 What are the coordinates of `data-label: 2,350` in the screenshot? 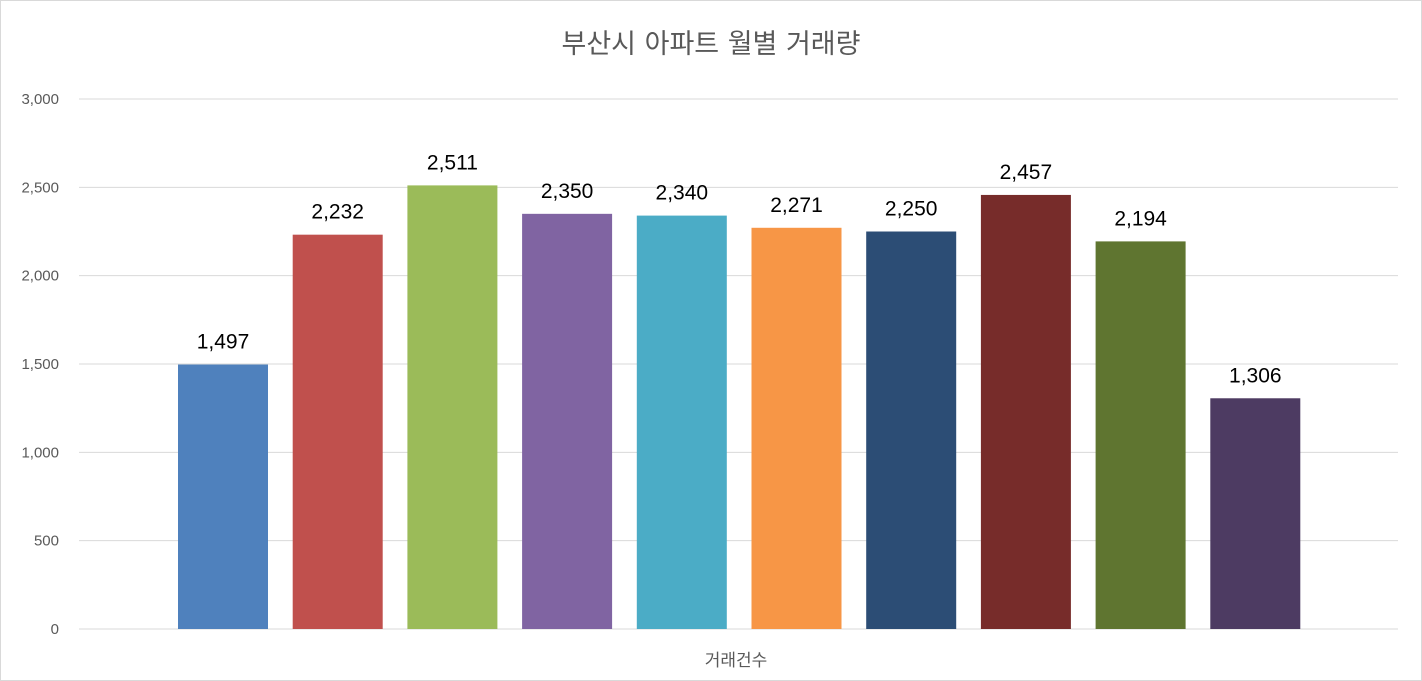 It's located at (567, 191).